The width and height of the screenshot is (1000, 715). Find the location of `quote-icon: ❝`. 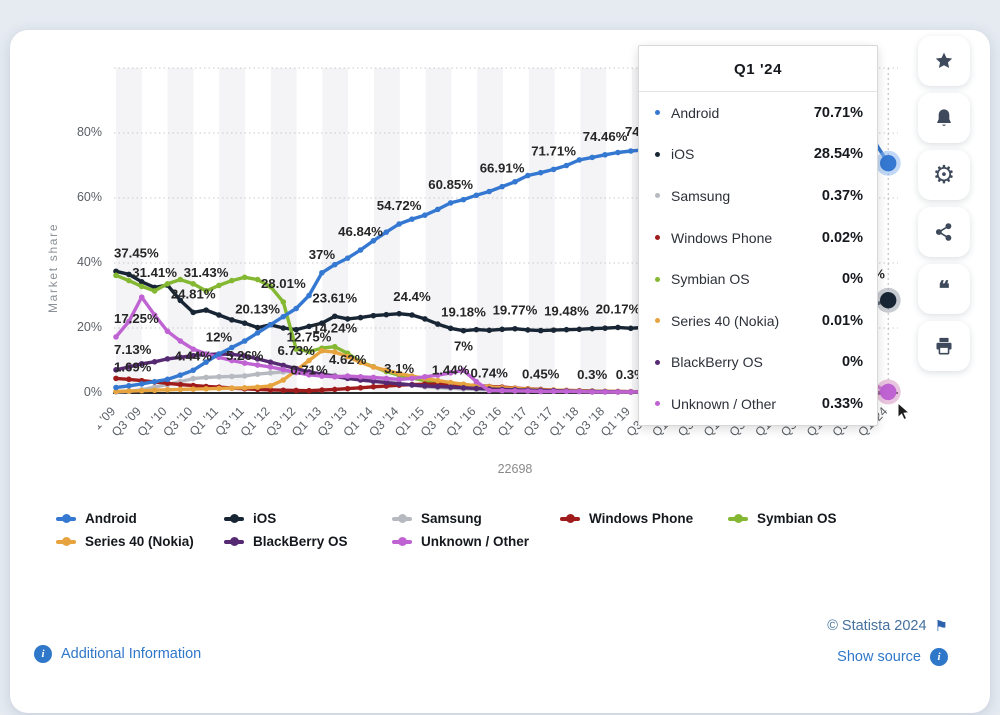

quote-icon: ❝ is located at coordinates (944, 289).